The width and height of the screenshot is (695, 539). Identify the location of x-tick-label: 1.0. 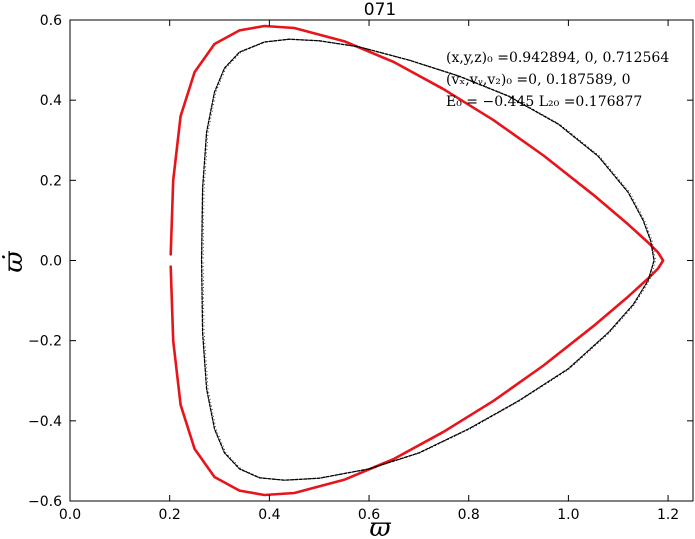
(568, 515).